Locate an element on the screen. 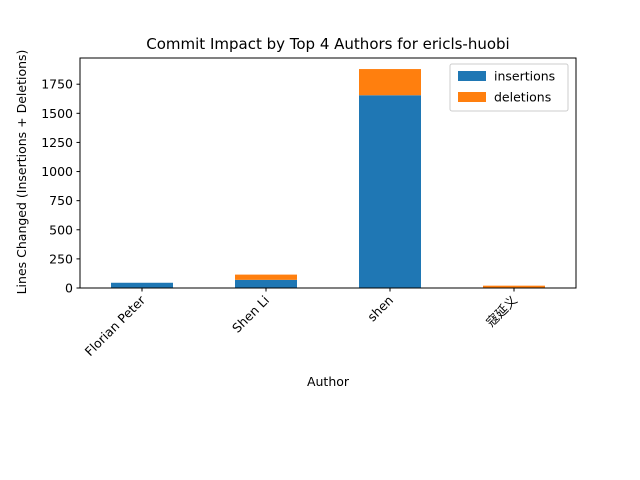 This screenshot has width=640, height=480. legend-swatch-insertions is located at coordinates (472, 76).